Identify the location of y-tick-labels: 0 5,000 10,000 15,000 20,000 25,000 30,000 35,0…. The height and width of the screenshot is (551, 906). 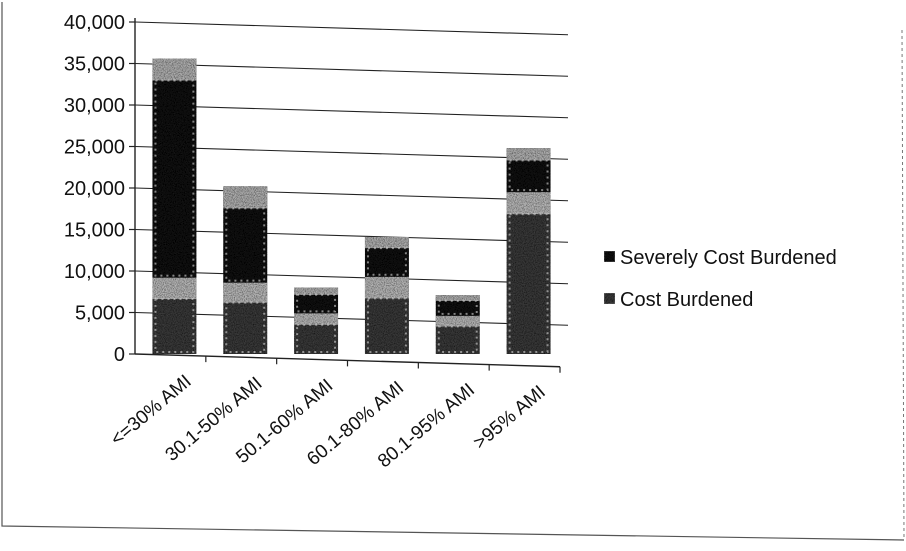
(94, 189).